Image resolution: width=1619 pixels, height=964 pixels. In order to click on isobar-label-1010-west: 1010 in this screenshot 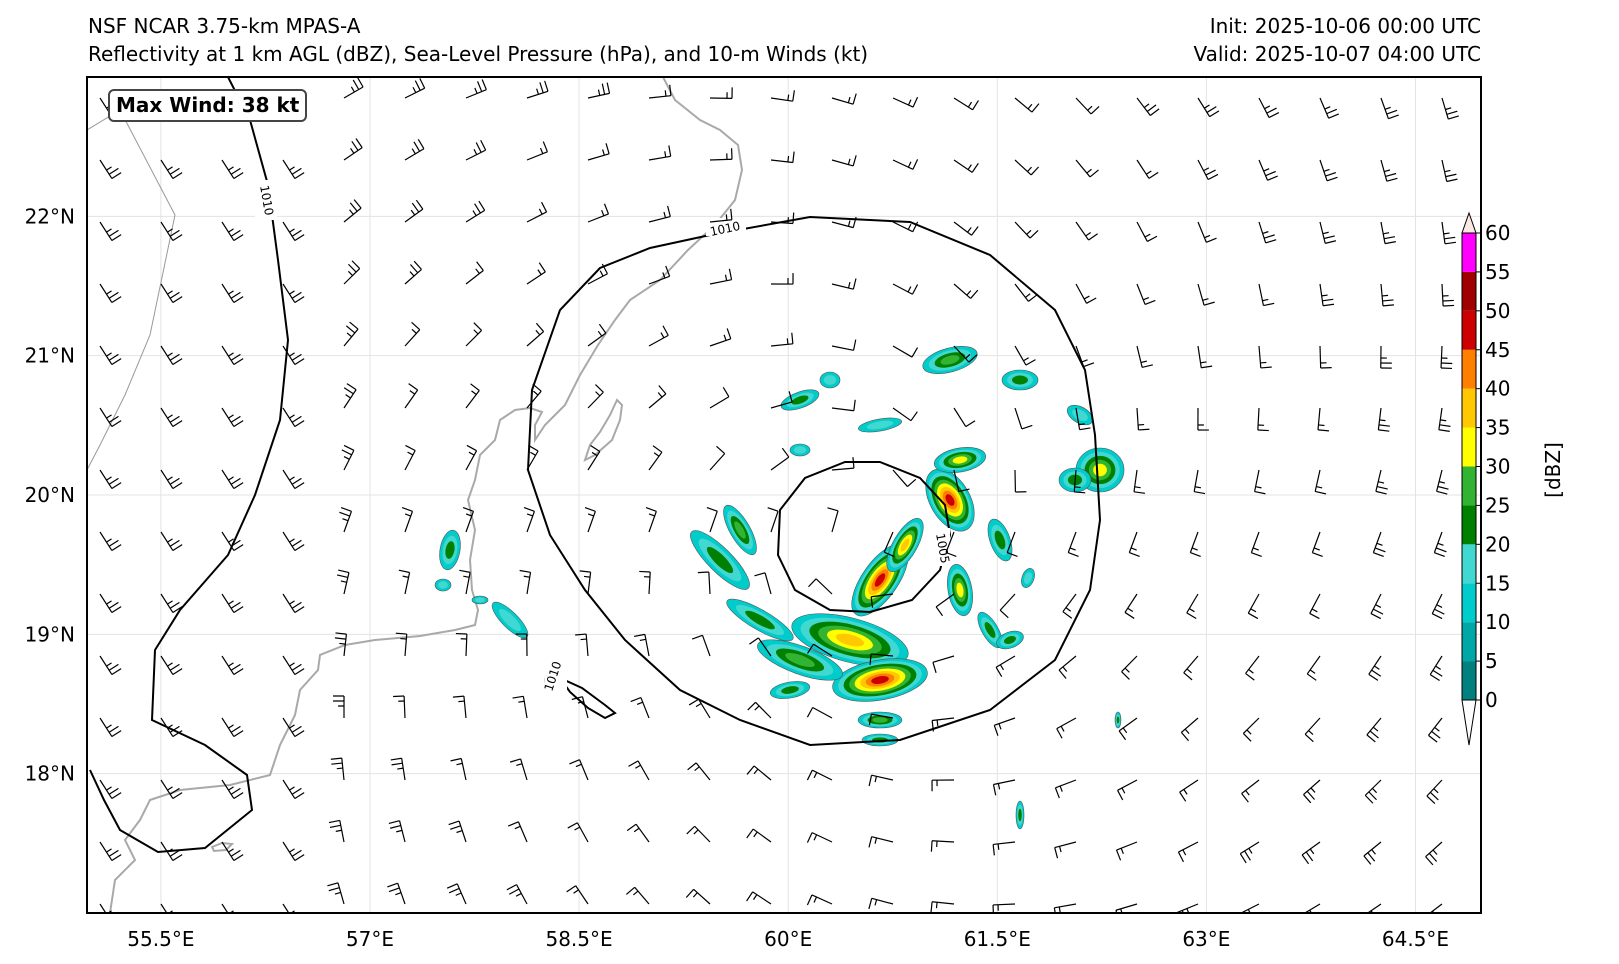, I will do `click(266, 200)`.